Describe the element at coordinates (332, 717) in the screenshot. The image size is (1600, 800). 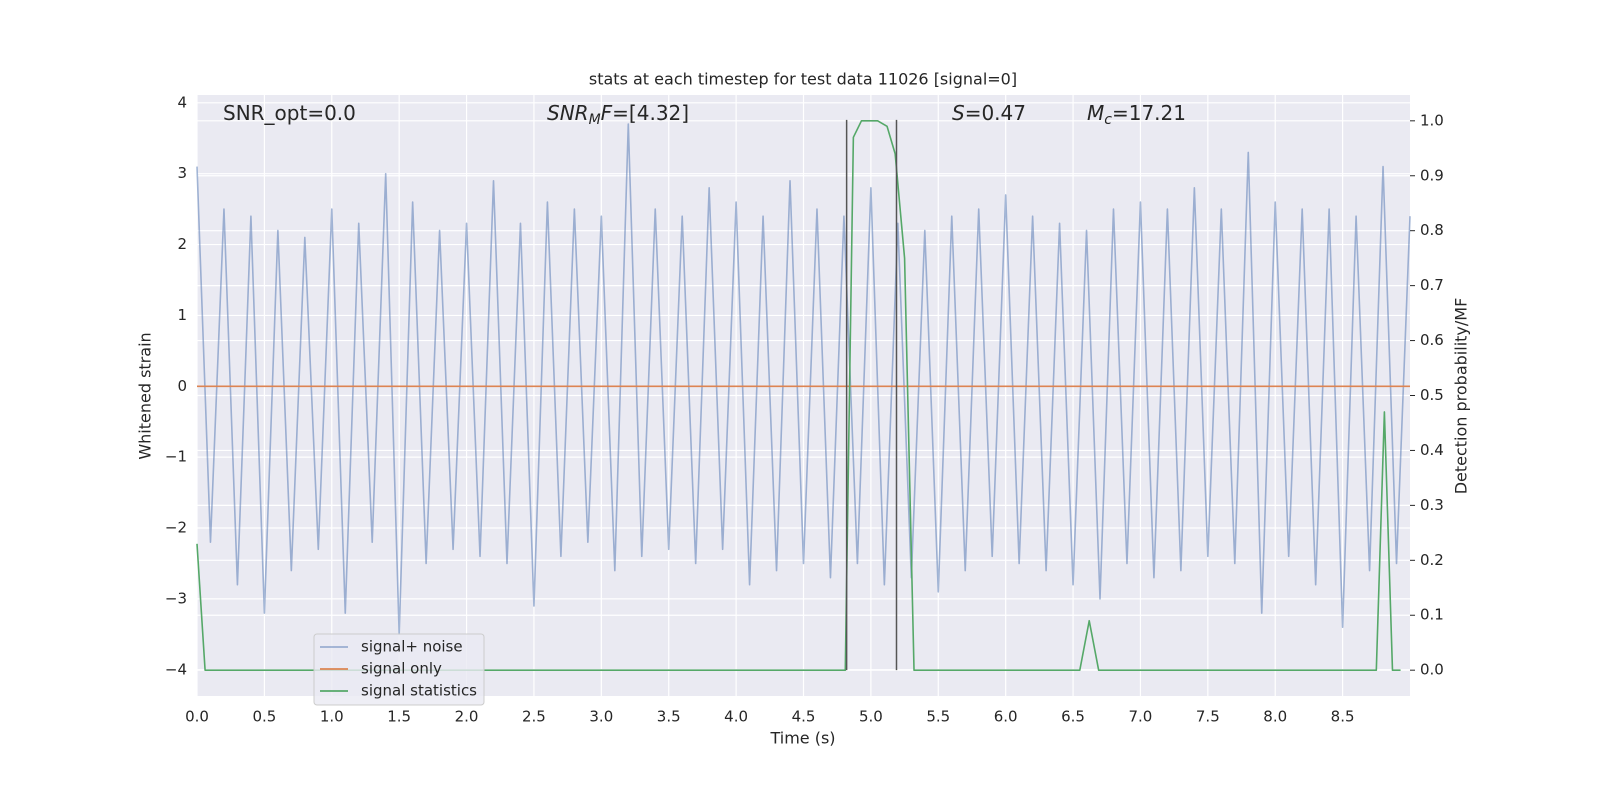
I see `x-tick-label: 1.0` at that location.